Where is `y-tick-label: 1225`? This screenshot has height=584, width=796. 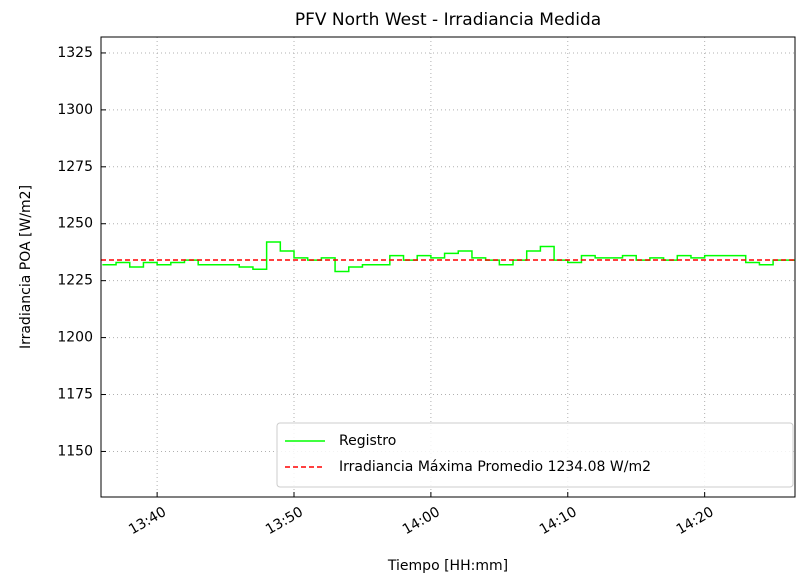
y-tick-label: 1225 is located at coordinates (75, 281).